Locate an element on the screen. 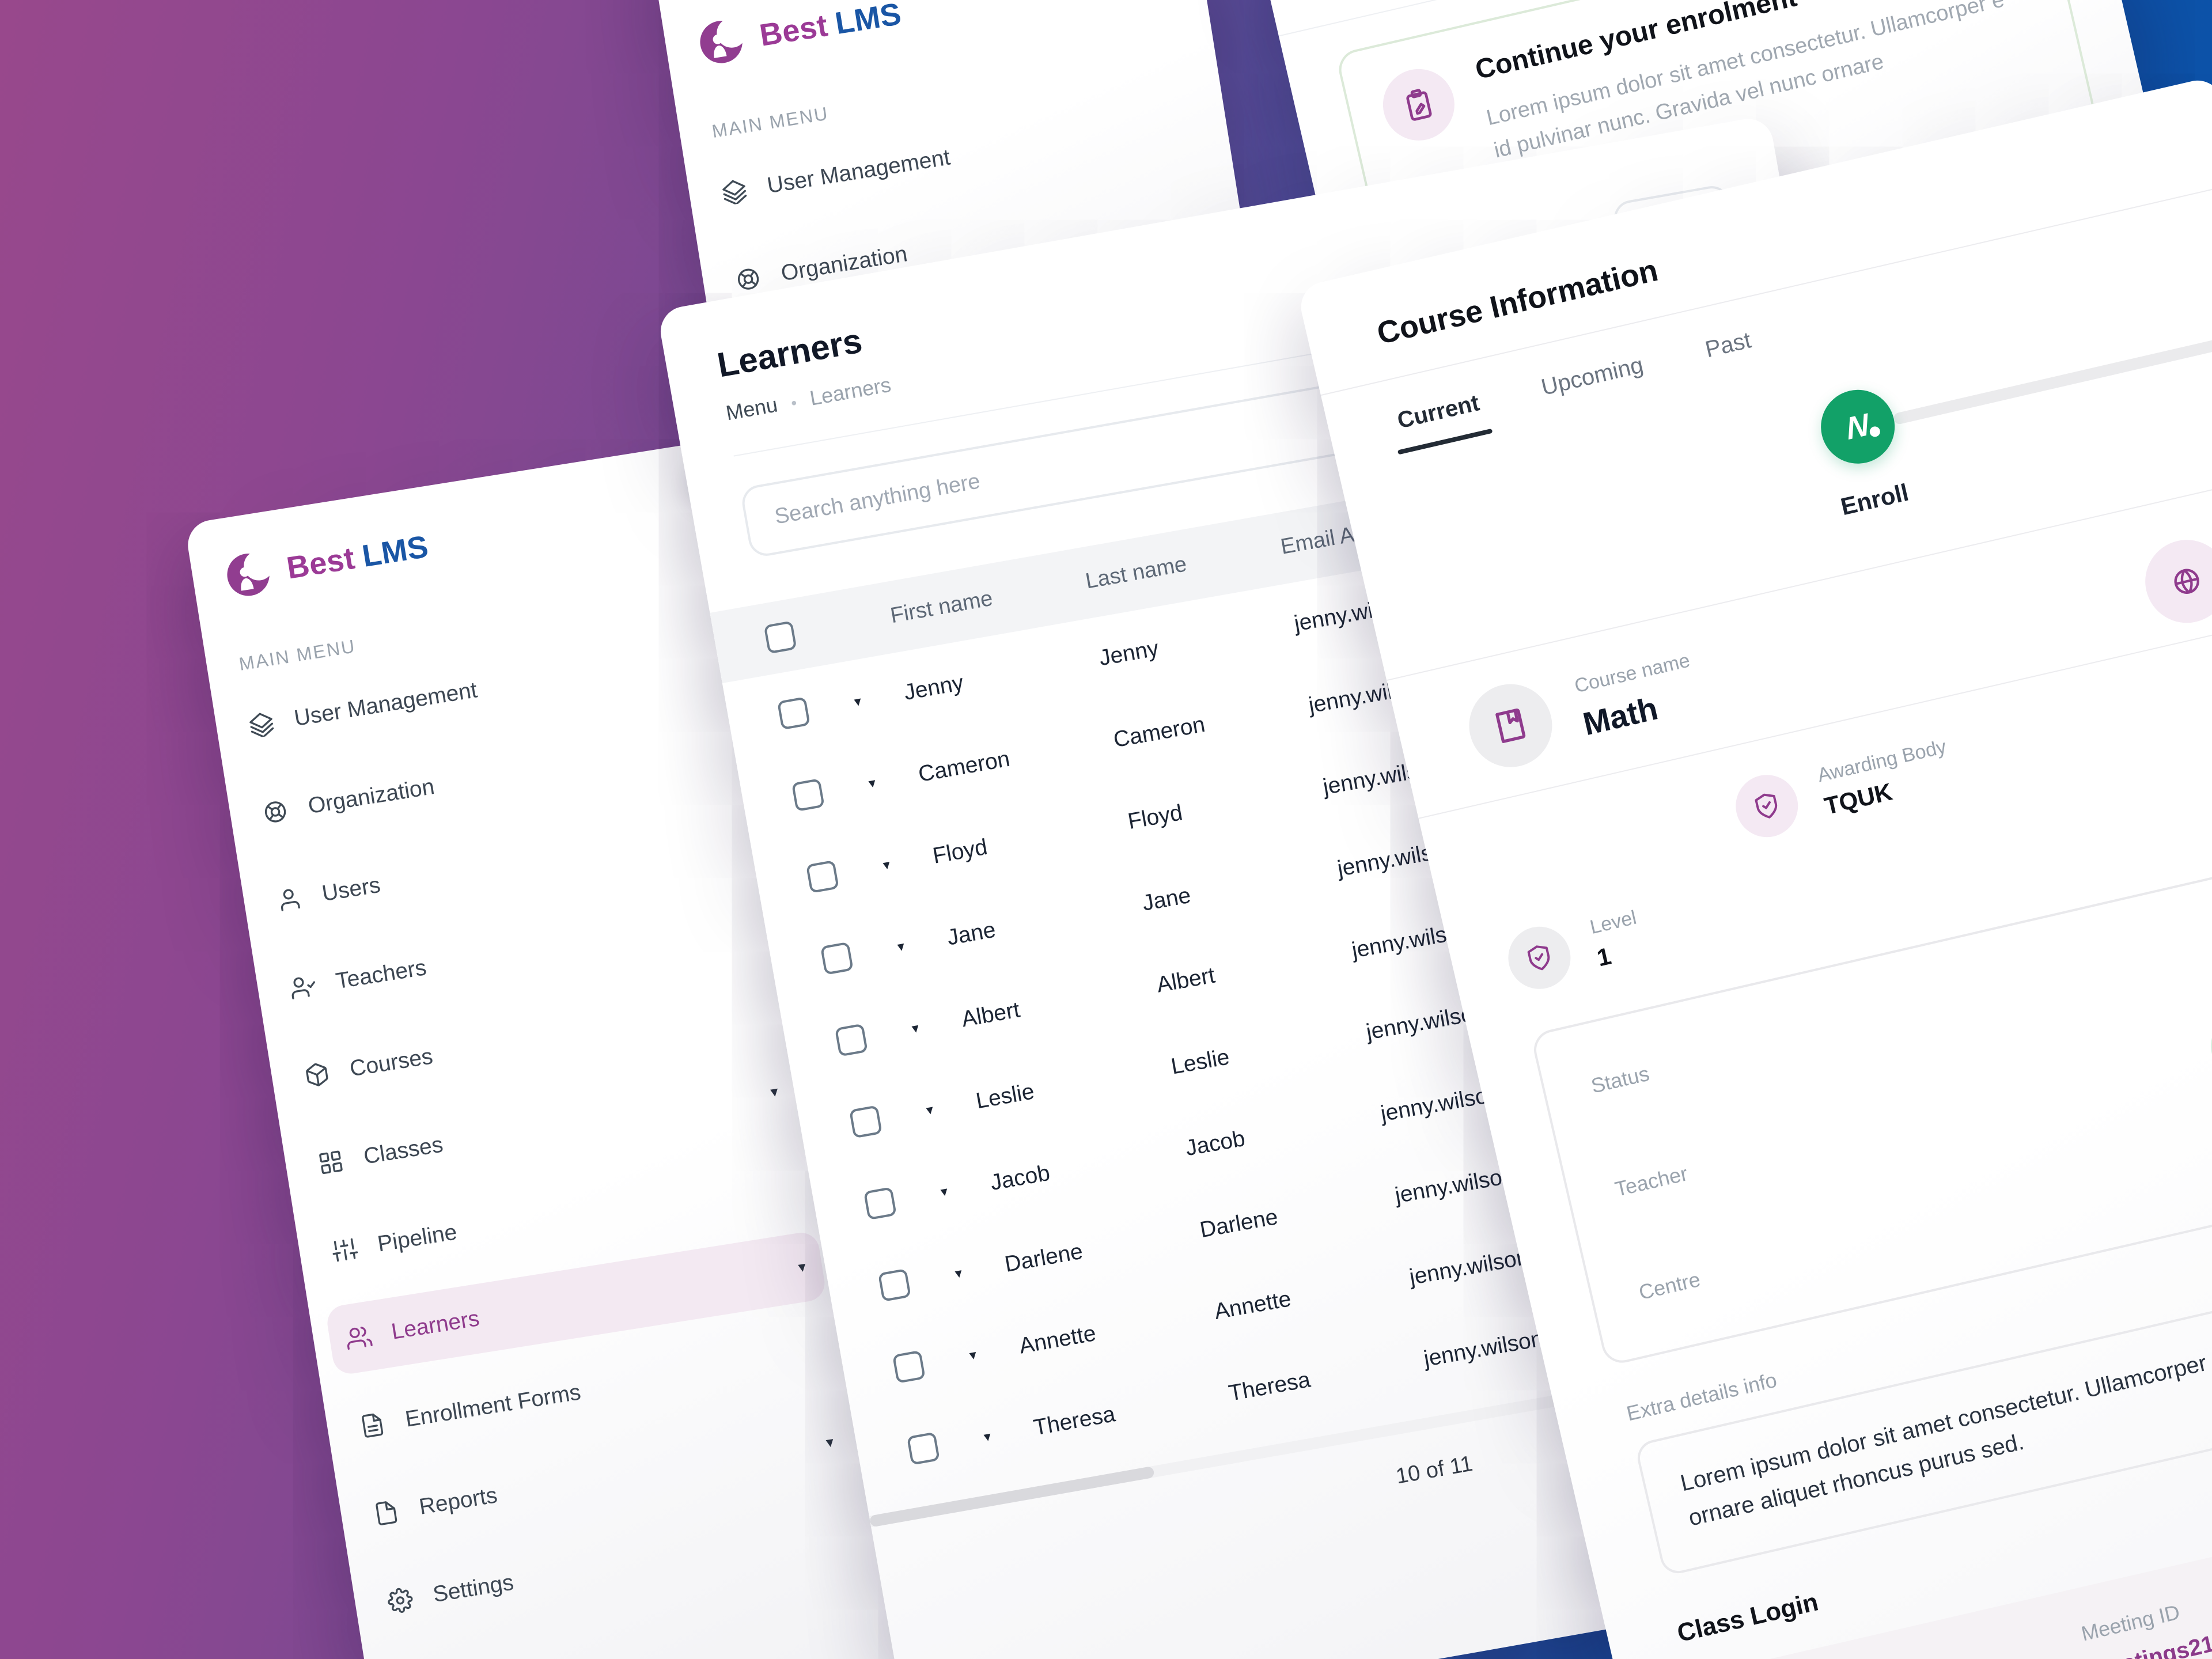 This screenshot has height=1659, width=2212. enroll-provider-logo-icon: N is located at coordinates (1857, 426).